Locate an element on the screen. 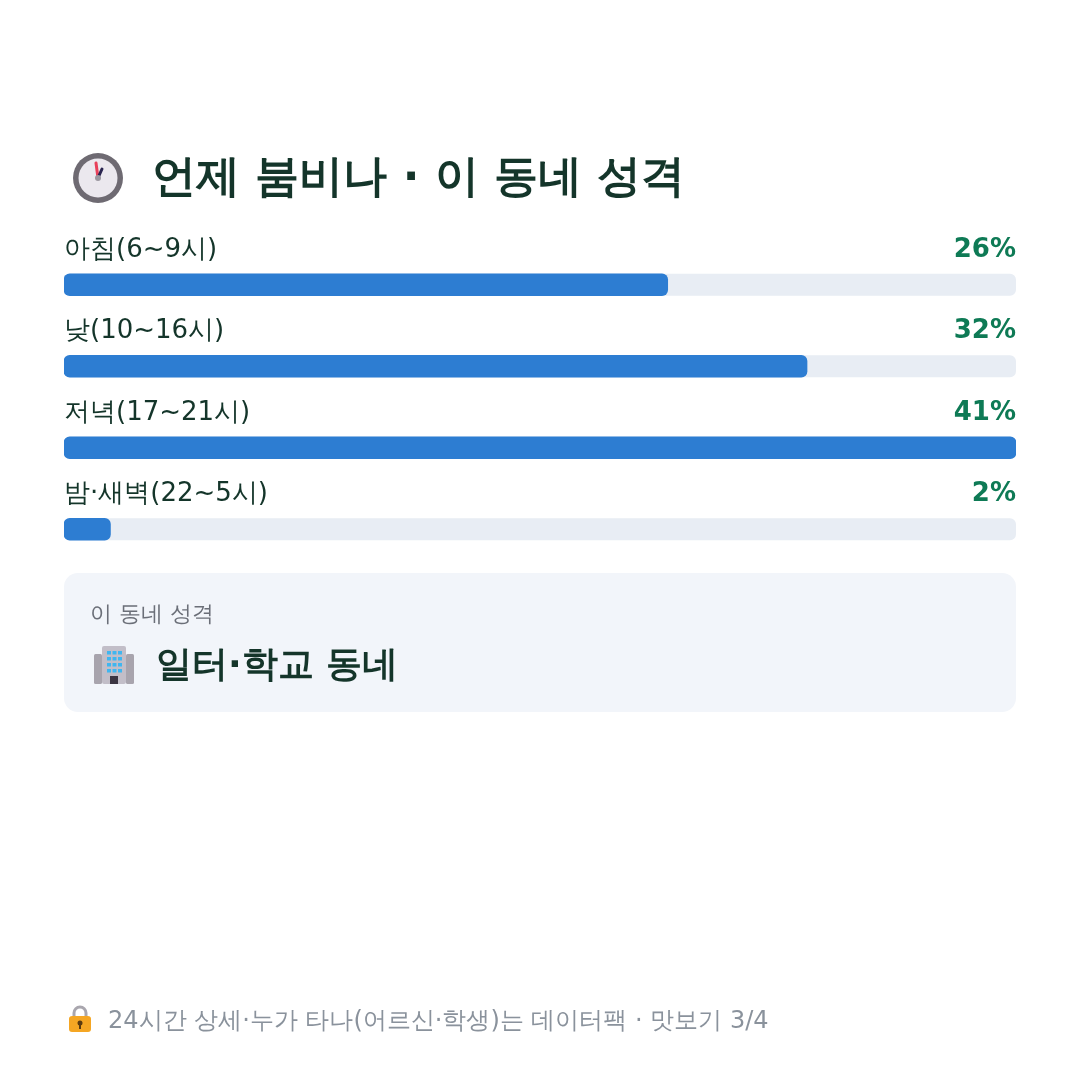 Image resolution: width=1080 pixels, height=1080 pixels. data-label: 32% is located at coordinates (984, 329).